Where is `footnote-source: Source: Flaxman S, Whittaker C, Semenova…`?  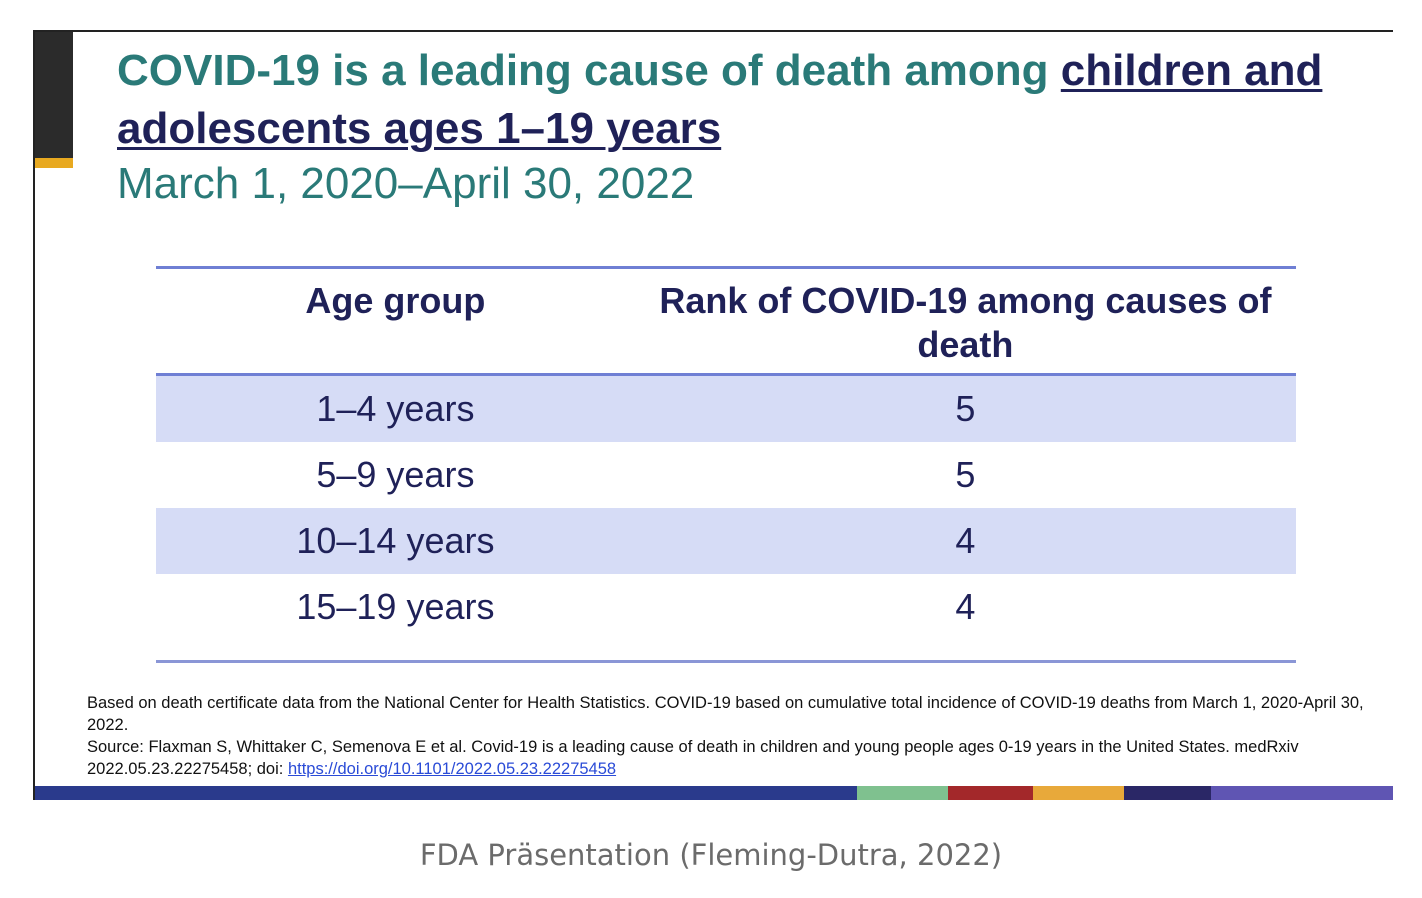 footnote-source: Source: Flaxman S, Whittaker C, Semenova… is located at coordinates (693, 758).